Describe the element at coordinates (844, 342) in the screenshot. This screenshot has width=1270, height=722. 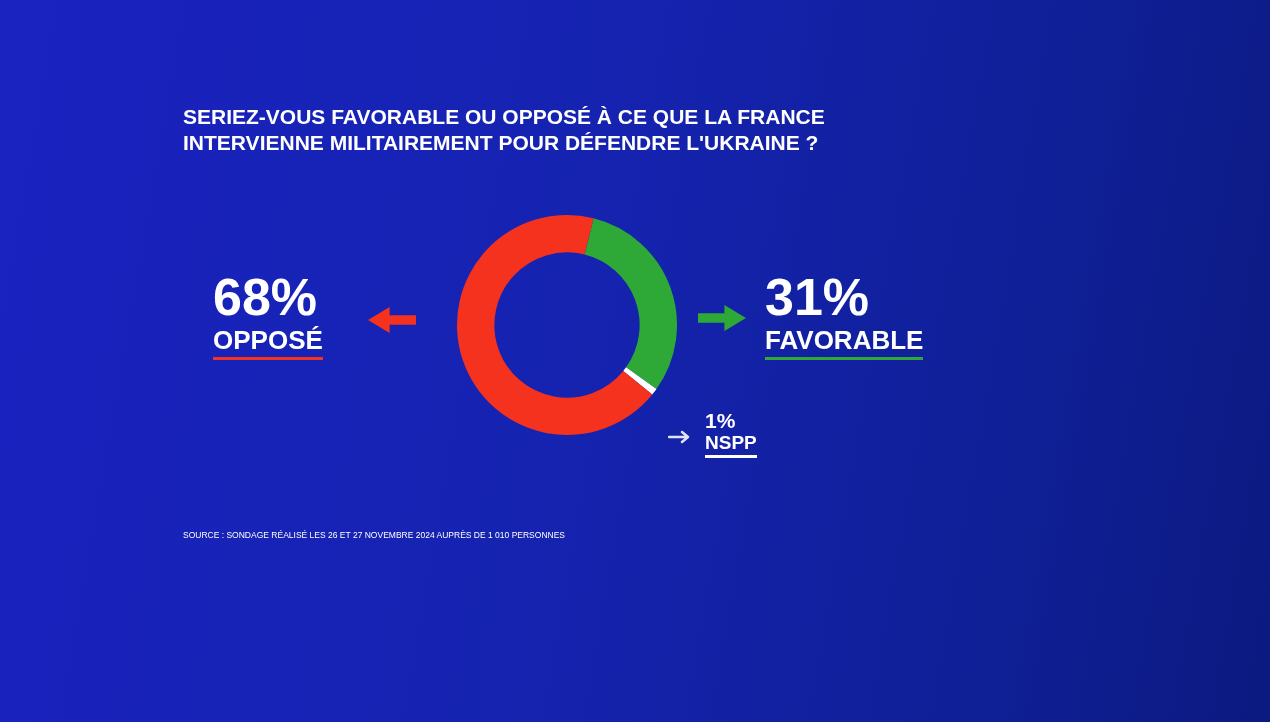
I see `slice-label: FAVORABLE` at that location.